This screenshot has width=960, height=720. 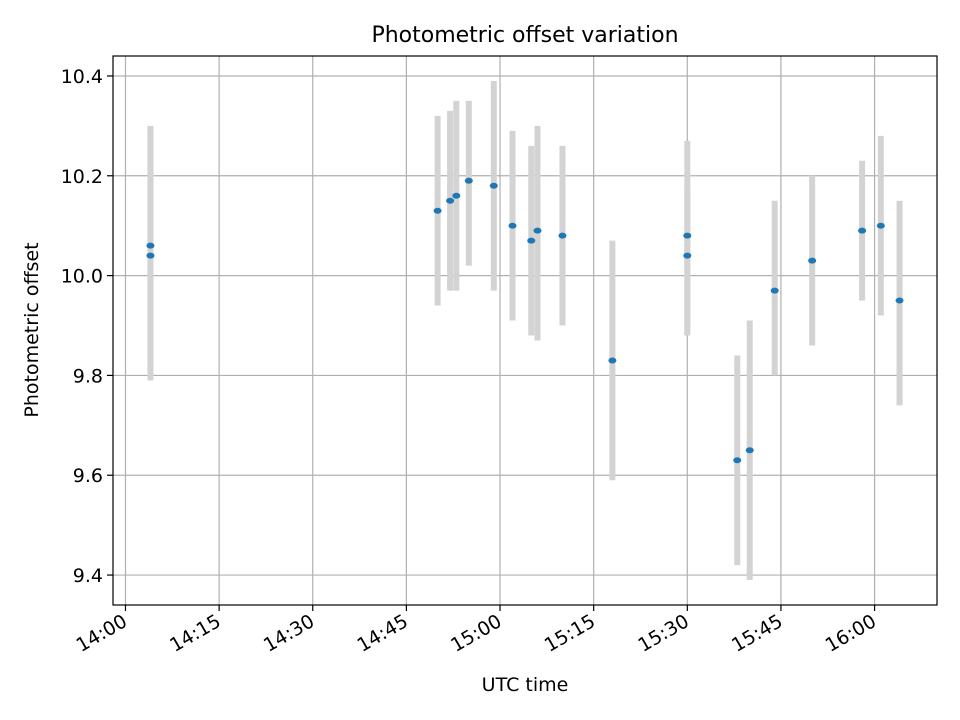 What do you see at coordinates (382, 633) in the screenshot?
I see `x-tick-label: 14:45` at bounding box center [382, 633].